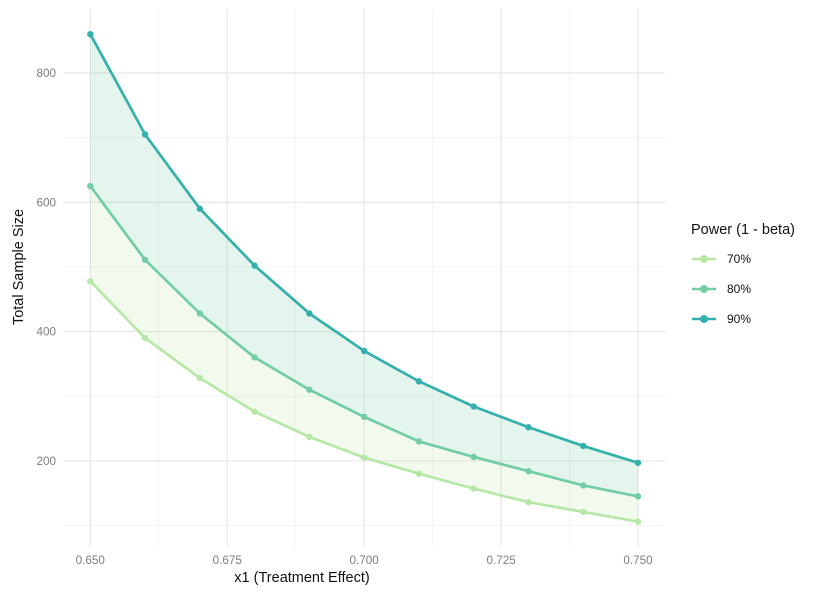  What do you see at coordinates (638, 560) in the screenshot?
I see `x-tick-label: 0.750` at bounding box center [638, 560].